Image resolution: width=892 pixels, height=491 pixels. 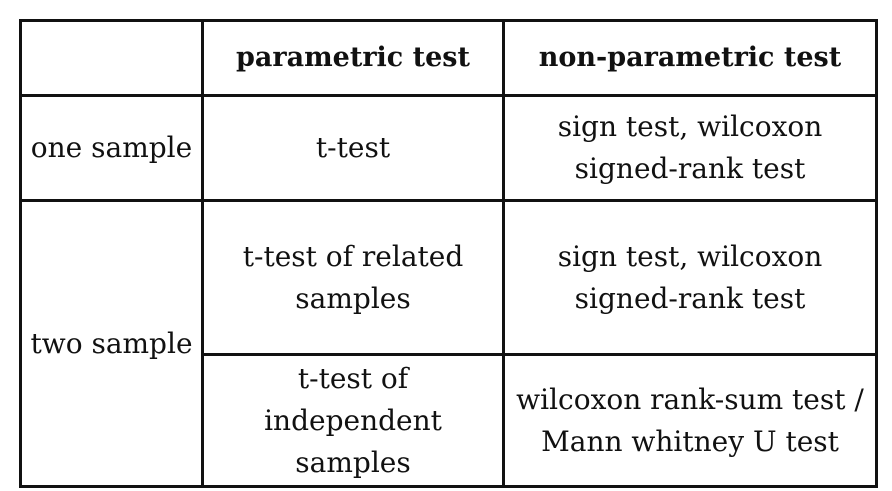 What do you see at coordinates (353, 378) in the screenshot?
I see `cell-text-line: t-test of` at bounding box center [353, 378].